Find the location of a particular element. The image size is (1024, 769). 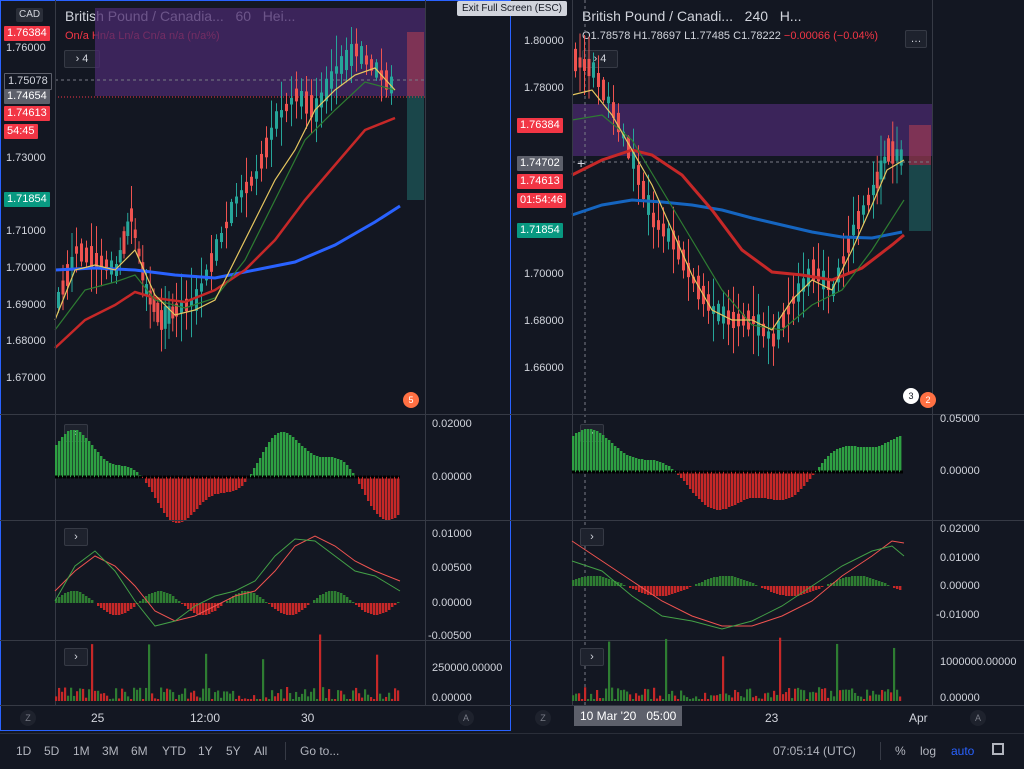

left-volume-bars is located at coordinates (240, 668).